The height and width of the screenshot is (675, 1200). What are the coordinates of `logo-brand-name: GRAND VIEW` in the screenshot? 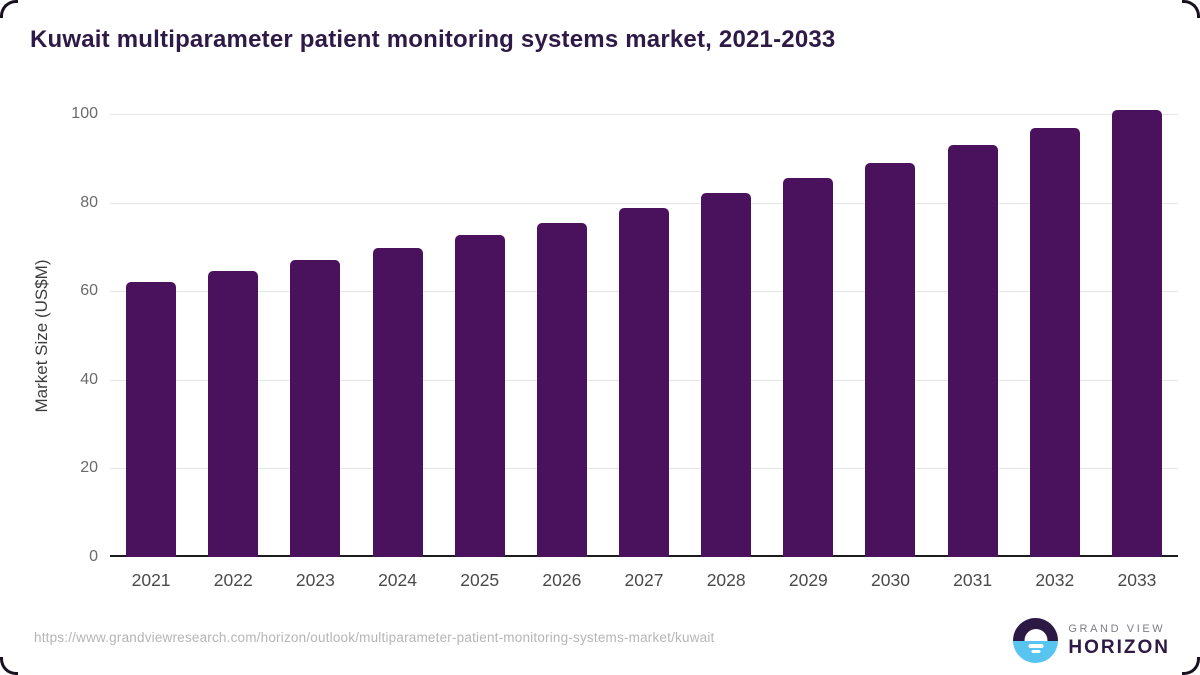 It's located at (1117, 628).